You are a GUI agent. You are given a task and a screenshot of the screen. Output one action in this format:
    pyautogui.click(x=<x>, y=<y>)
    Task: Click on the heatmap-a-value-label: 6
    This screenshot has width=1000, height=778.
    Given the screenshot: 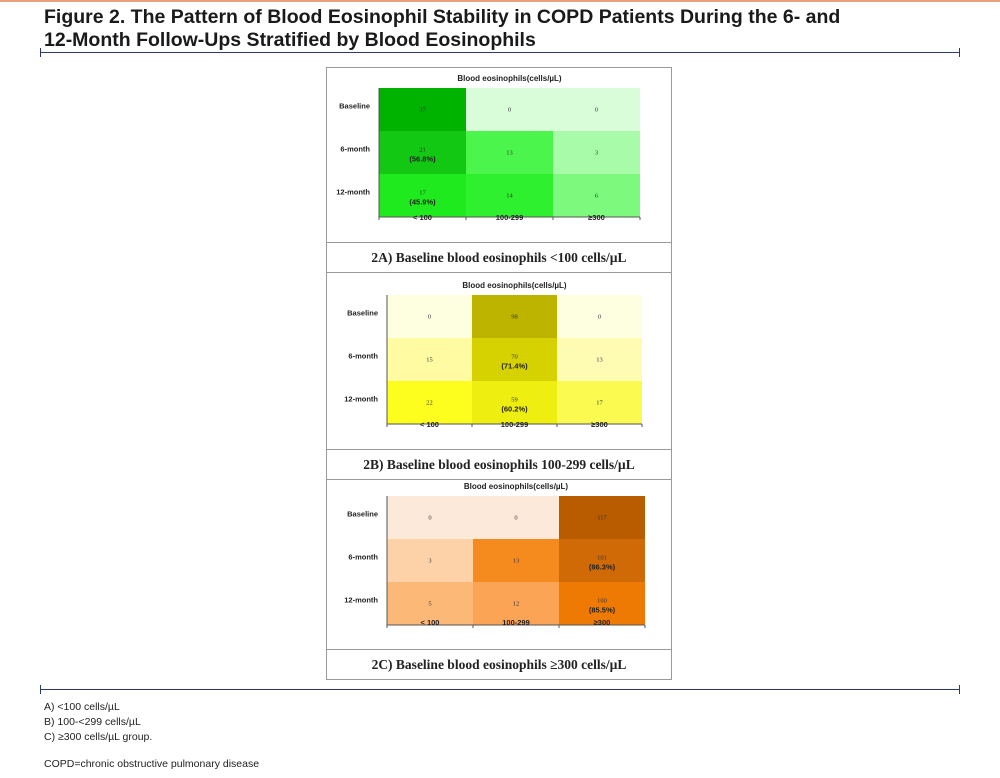 What is the action you would take?
    pyautogui.click(x=597, y=196)
    